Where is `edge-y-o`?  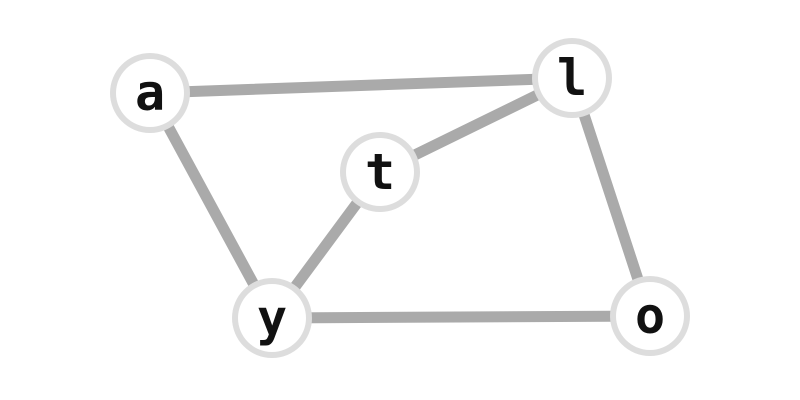
edge-y-o is located at coordinates (461, 317).